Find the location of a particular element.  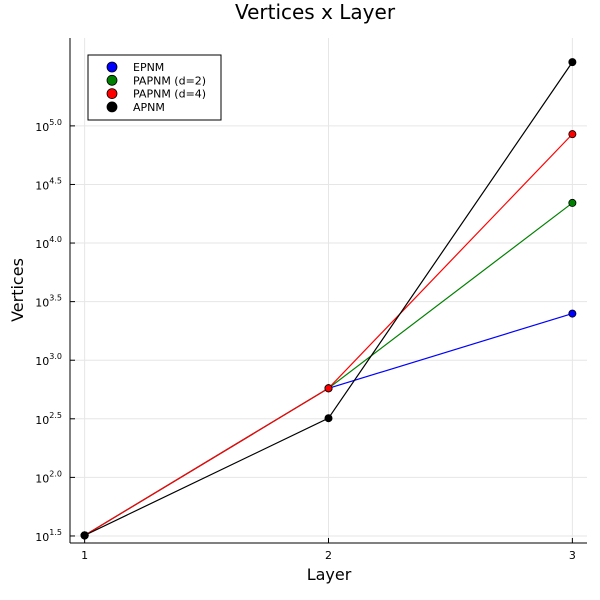

y-tick-exponent: 1.5 is located at coordinates (55, 532).